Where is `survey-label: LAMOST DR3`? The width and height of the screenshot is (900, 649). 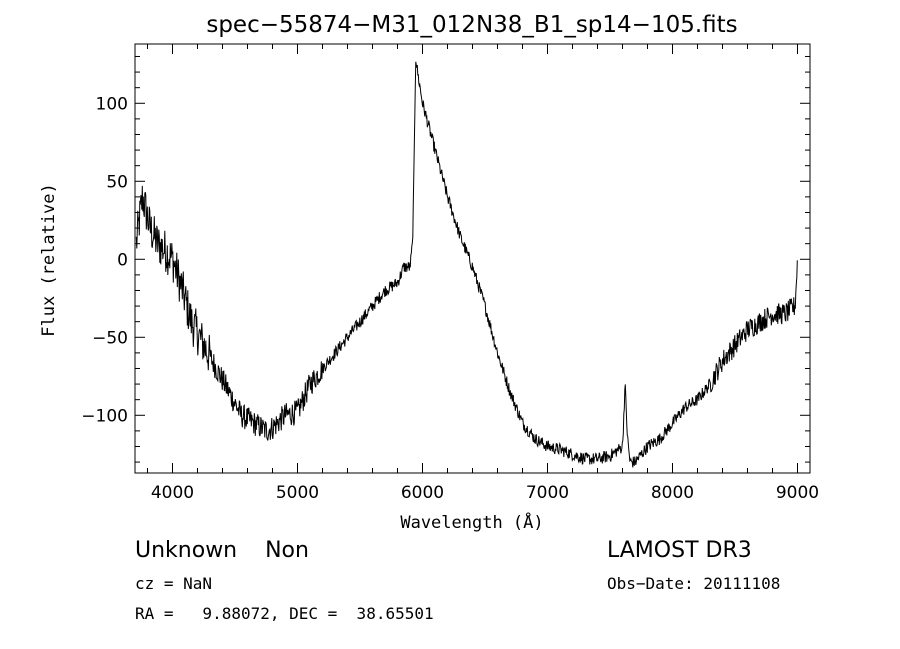
survey-label: LAMOST DR3 is located at coordinates (679, 550).